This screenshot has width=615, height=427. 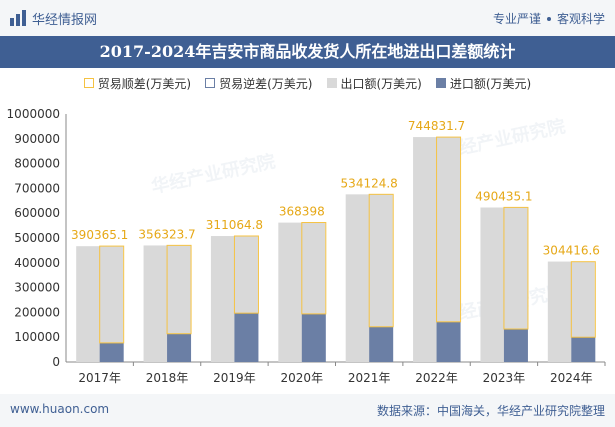 What do you see at coordinates (266, 83) in the screenshot?
I see `legend-label: 贸易逆差(万美元)` at bounding box center [266, 83].